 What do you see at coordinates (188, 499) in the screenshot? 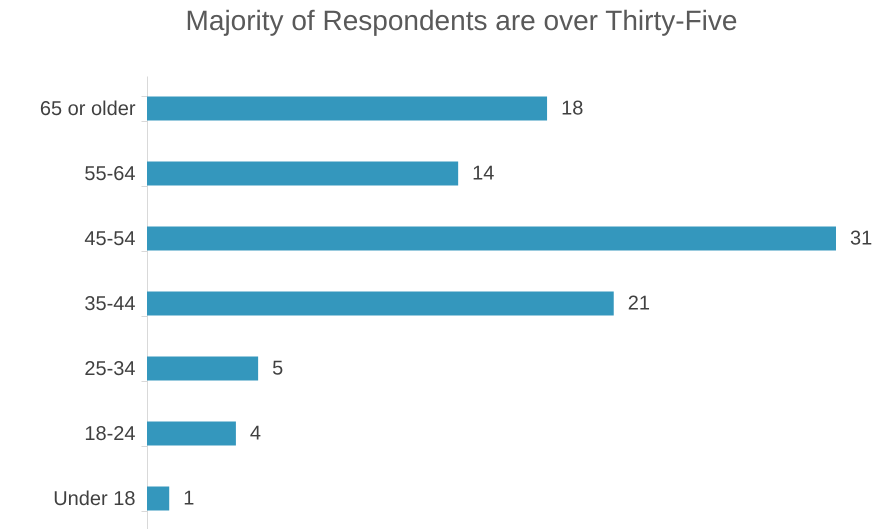
I see `data-label: 1` at bounding box center [188, 499].